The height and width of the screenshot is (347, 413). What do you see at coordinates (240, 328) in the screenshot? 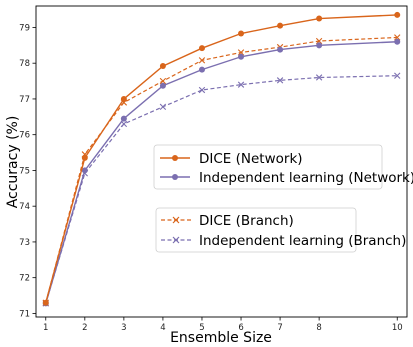
I see `x-tick-label: 6` at bounding box center [240, 328].